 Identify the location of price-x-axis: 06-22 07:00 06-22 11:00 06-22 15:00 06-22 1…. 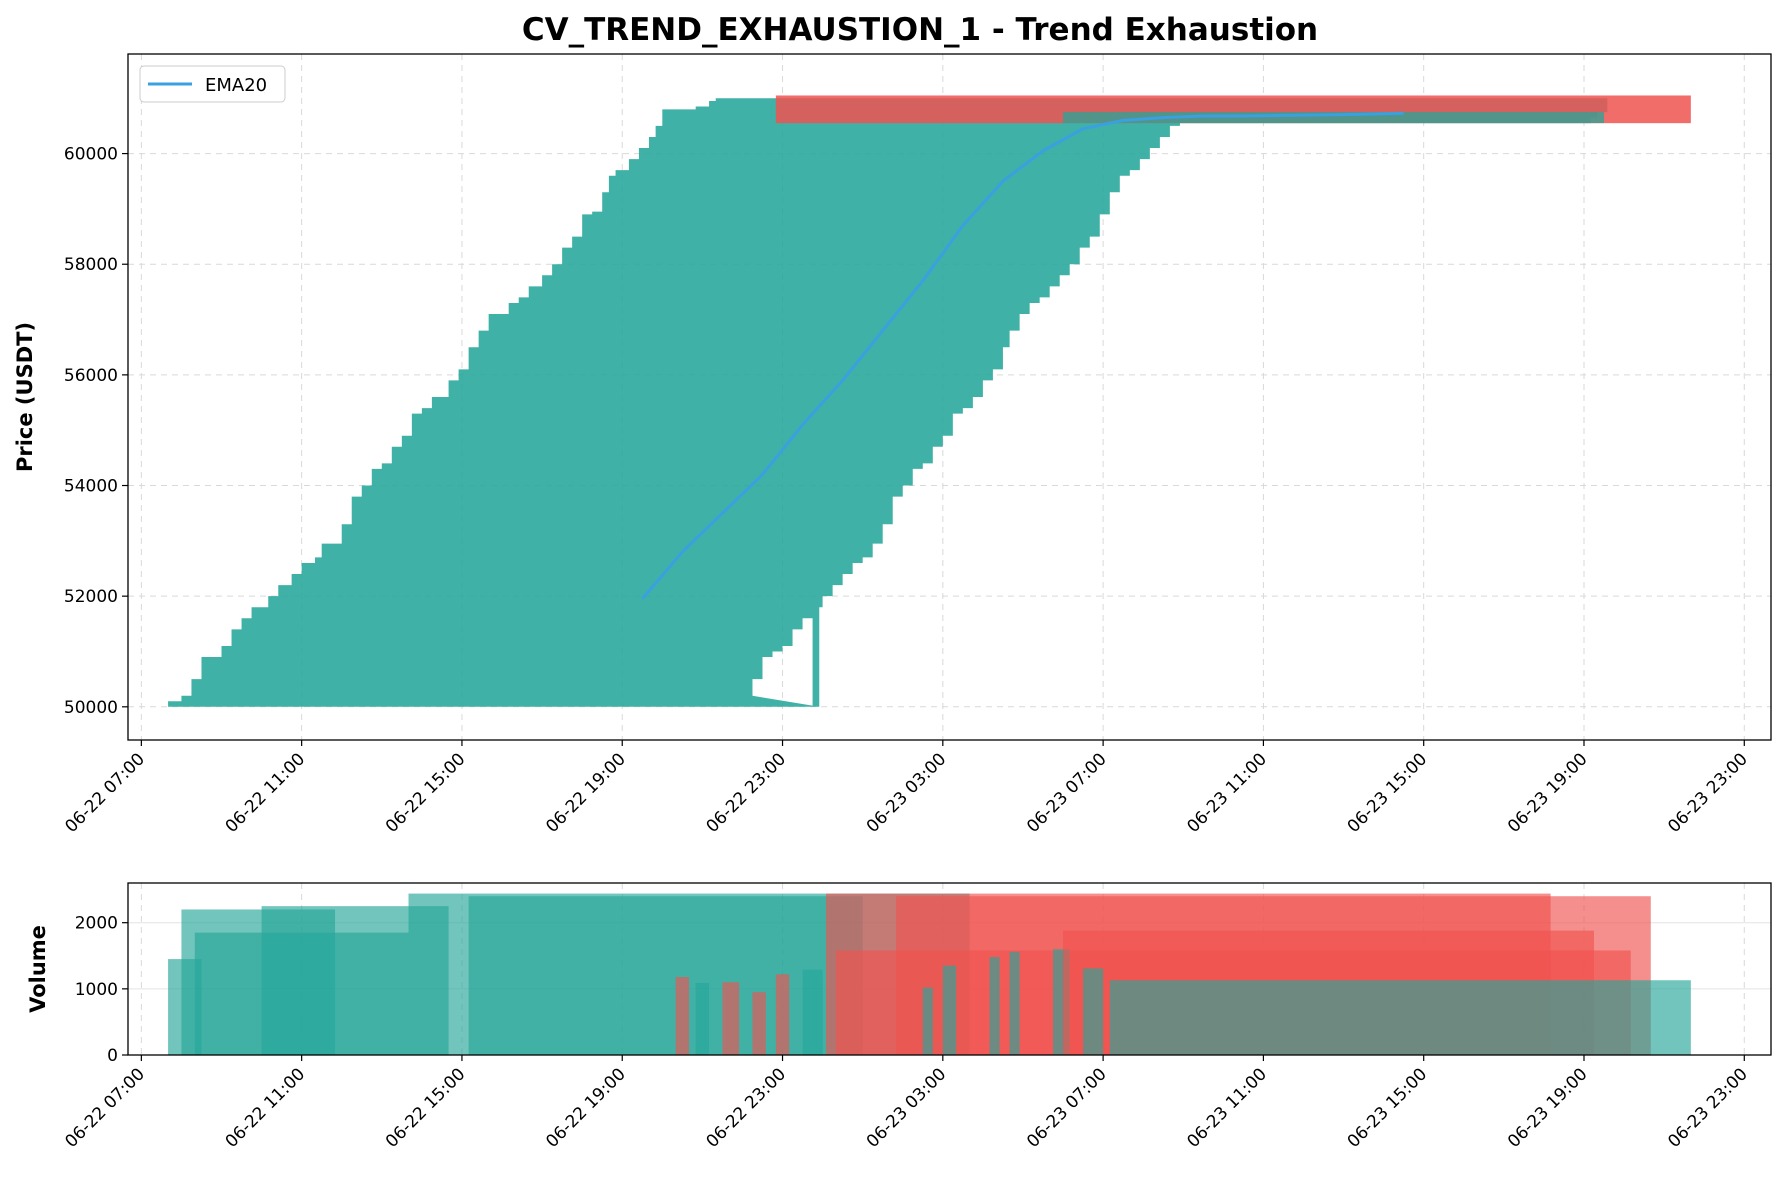
(906, 788).